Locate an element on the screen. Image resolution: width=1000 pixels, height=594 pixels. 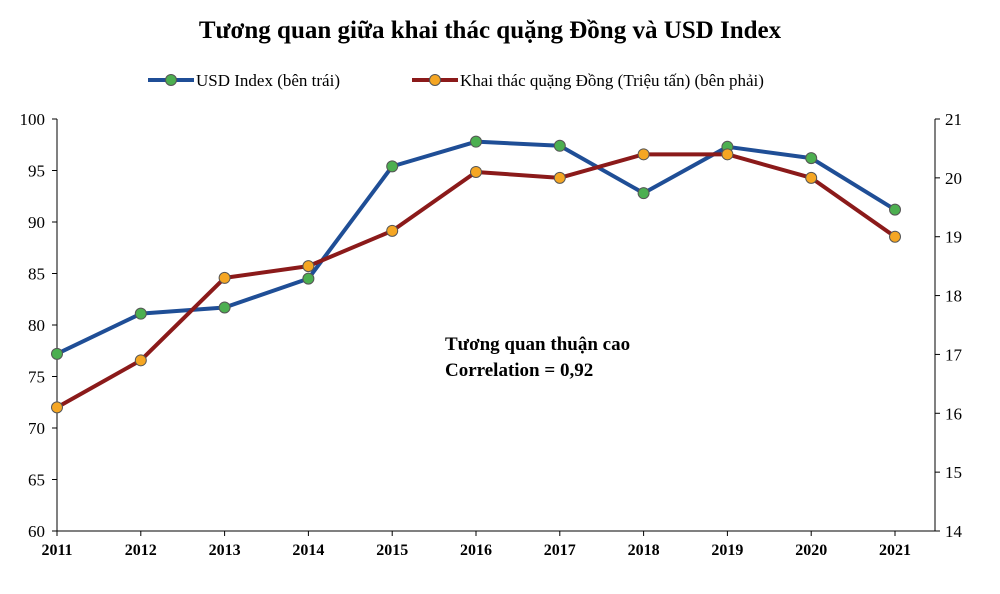
legend-label: USD Index (bên trái) is located at coordinates (268, 80).